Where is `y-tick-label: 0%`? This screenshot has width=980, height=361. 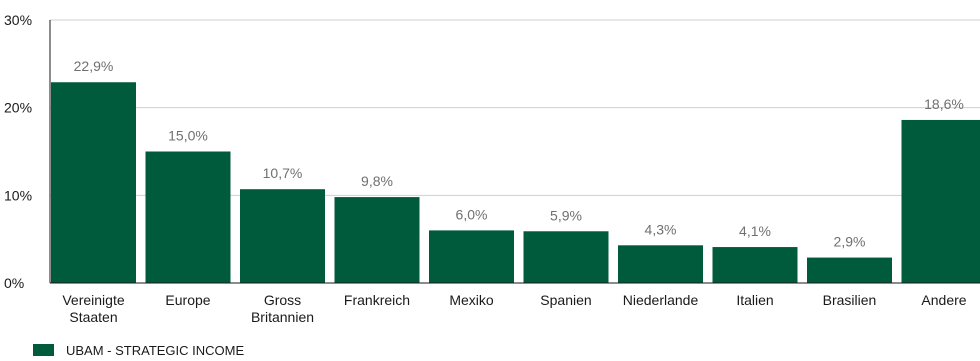 y-tick-label: 0% is located at coordinates (14, 283).